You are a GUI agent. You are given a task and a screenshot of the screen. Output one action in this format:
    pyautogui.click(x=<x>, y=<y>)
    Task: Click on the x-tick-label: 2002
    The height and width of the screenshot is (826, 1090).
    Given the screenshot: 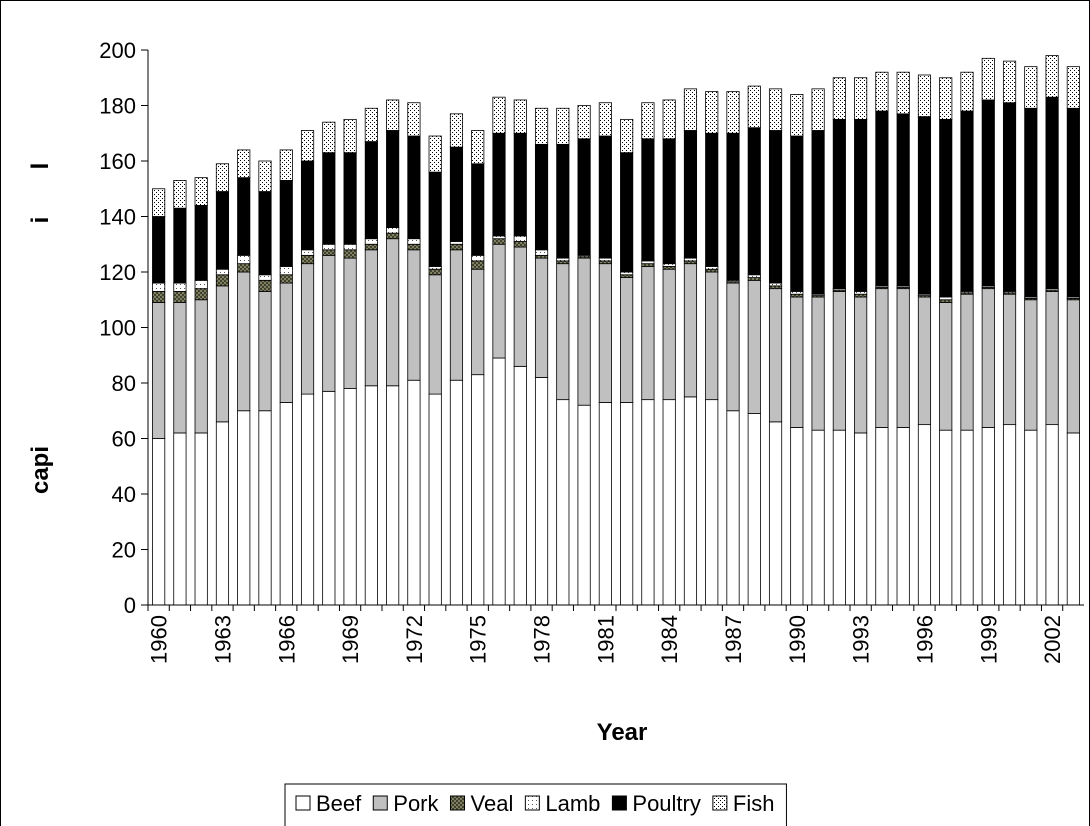 What is the action you would take?
    pyautogui.click(x=1052, y=639)
    